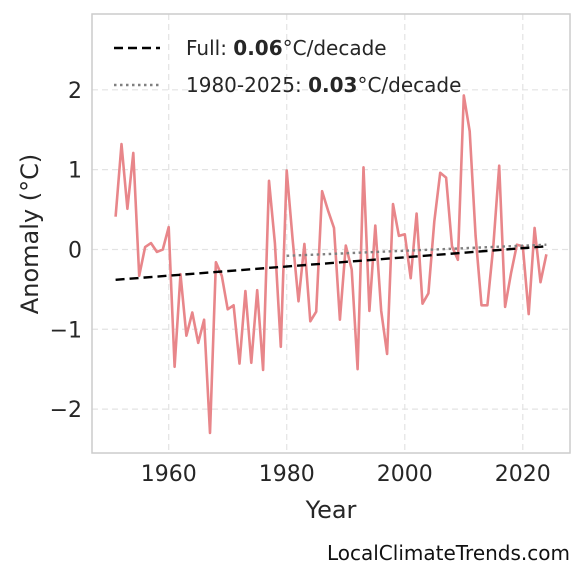  I want to click on full-trend-line, so click(331, 263).